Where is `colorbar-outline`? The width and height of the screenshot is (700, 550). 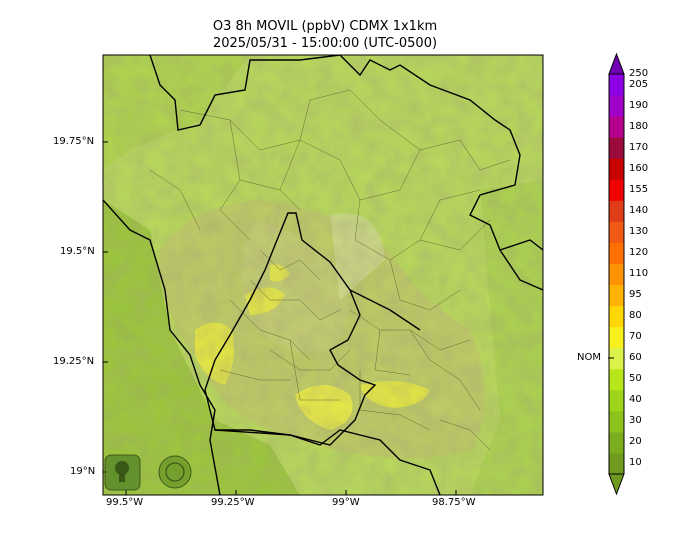
colorbar-outline is located at coordinates (616, 274).